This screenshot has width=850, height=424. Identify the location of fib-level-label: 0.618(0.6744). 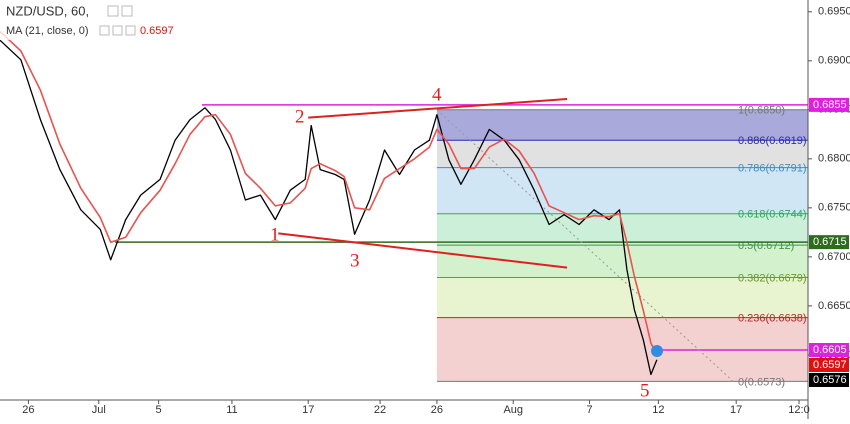
(772, 215).